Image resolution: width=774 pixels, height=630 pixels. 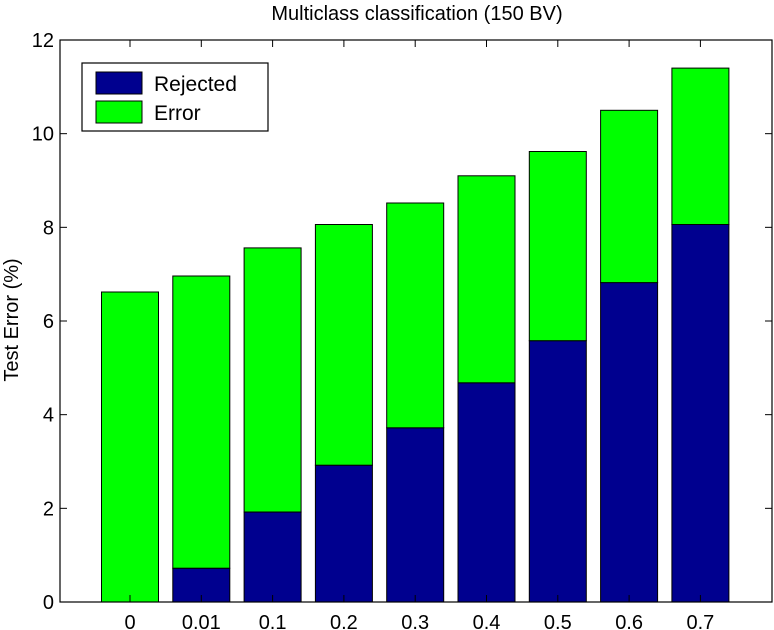 What do you see at coordinates (415, 315) in the screenshot?
I see `bar-error-0.3` at bounding box center [415, 315].